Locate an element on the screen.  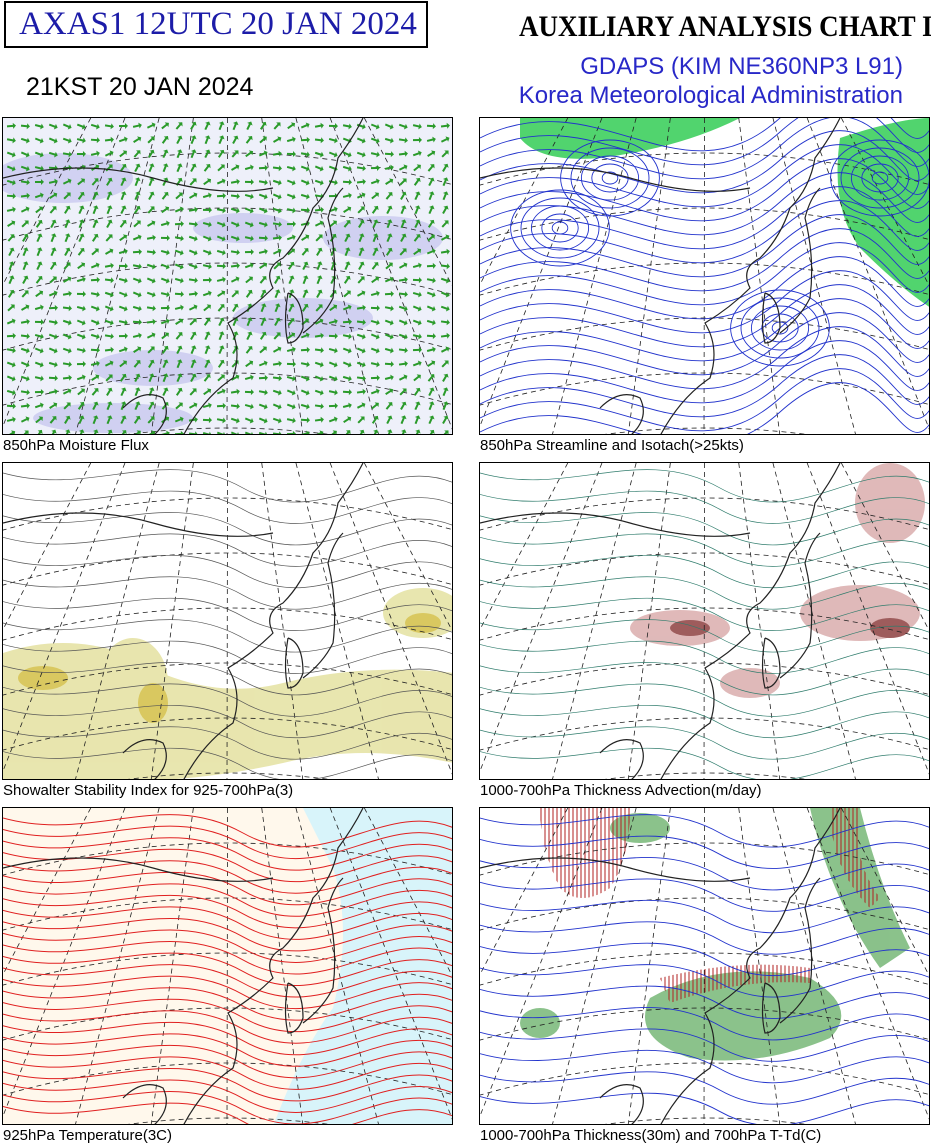
advection-shading-core is located at coordinates (790, 628).